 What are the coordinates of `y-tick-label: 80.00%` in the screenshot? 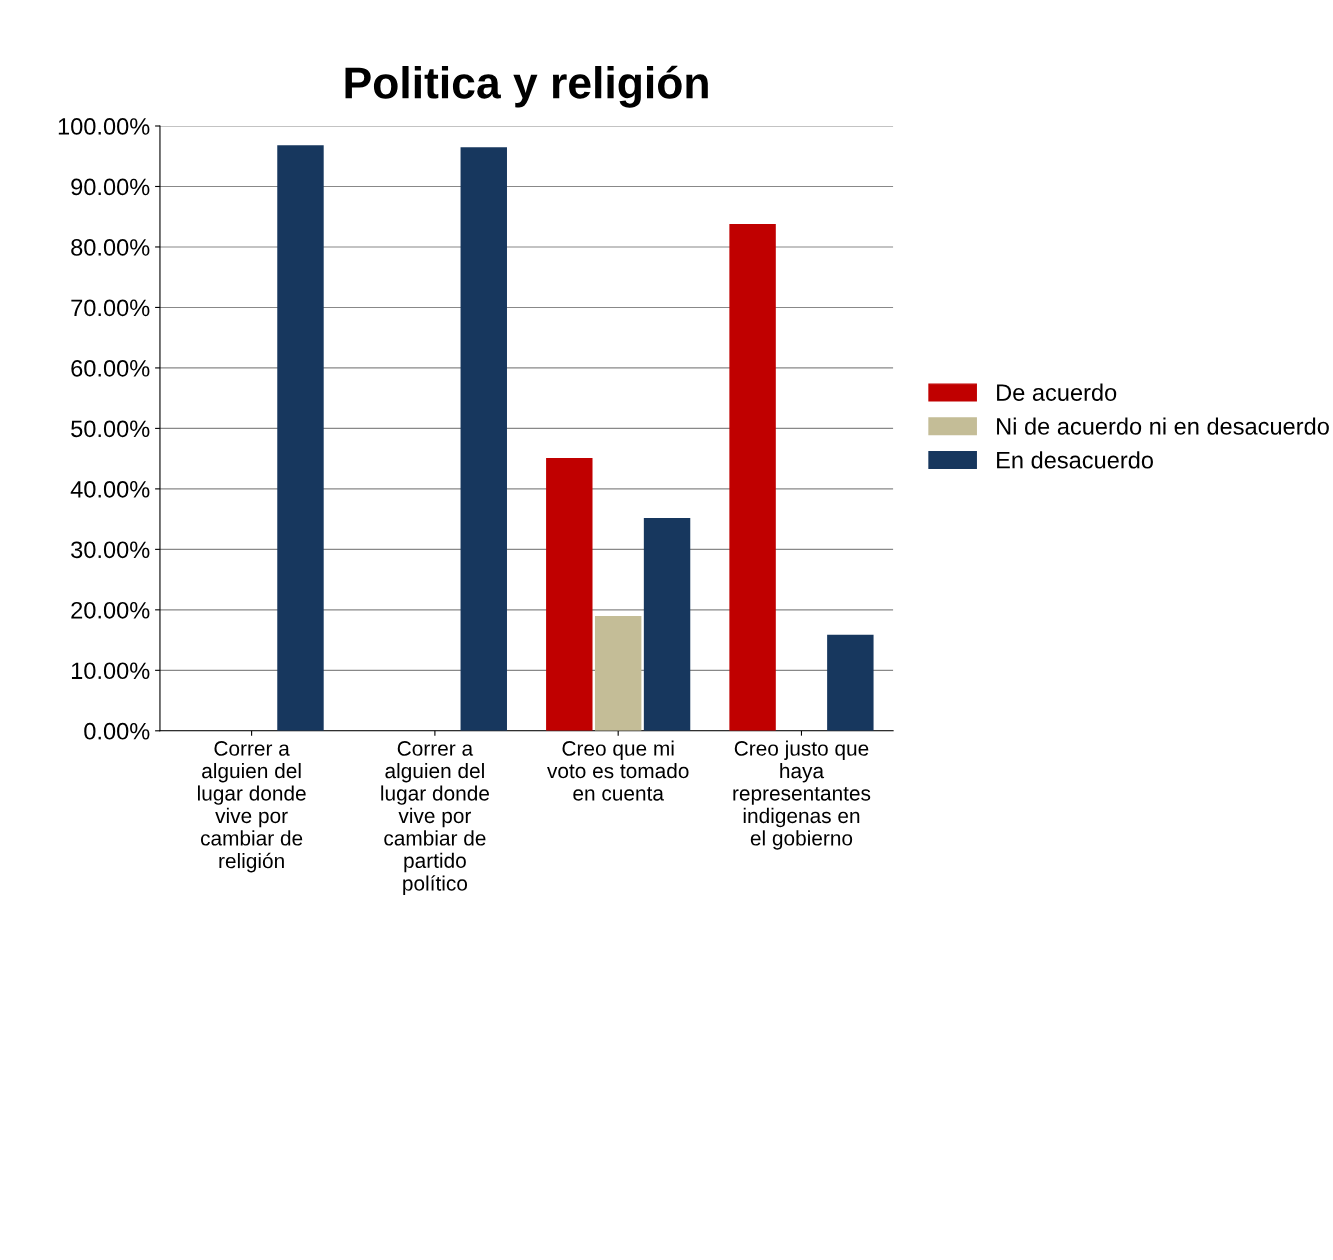 It's located at (110, 247).